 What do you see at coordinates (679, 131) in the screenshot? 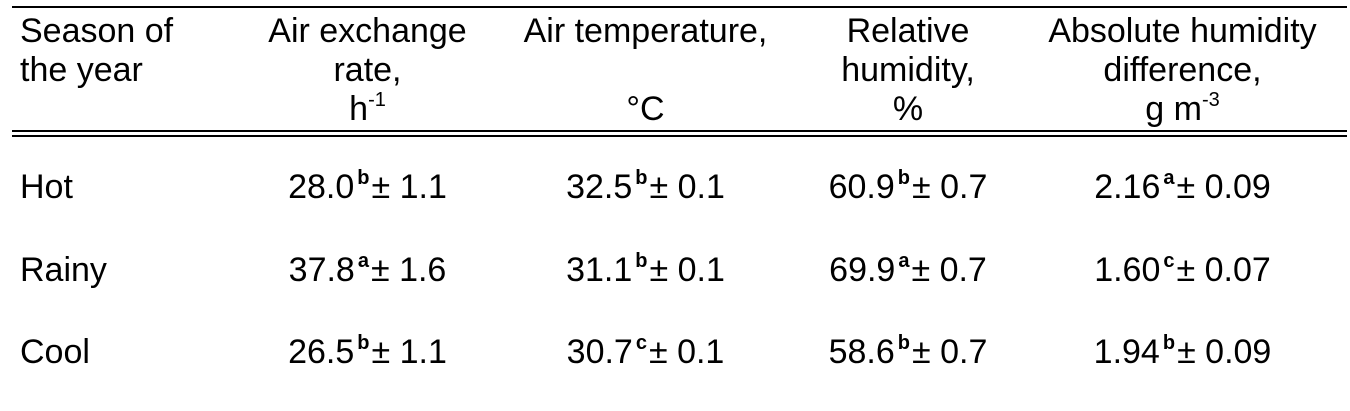
I see `header-double-rule-upper` at bounding box center [679, 131].